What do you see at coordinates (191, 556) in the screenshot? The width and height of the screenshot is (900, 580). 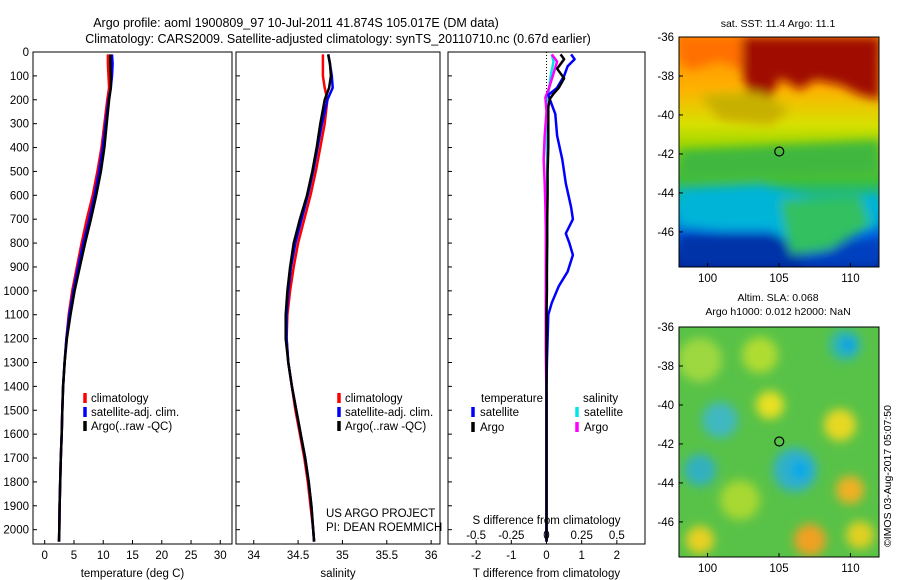 I see `x-tick-label: 25` at bounding box center [191, 556].